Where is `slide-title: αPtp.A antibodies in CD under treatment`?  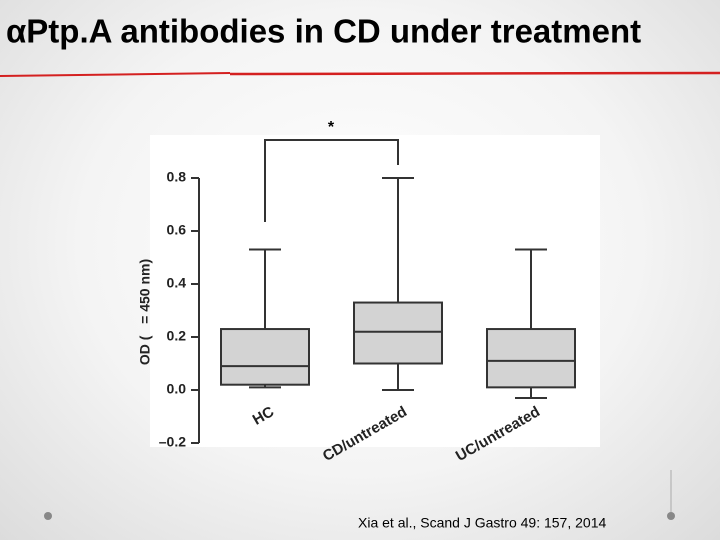
slide-title: αPtp.A antibodies in CD under treatment is located at coordinates (323, 31).